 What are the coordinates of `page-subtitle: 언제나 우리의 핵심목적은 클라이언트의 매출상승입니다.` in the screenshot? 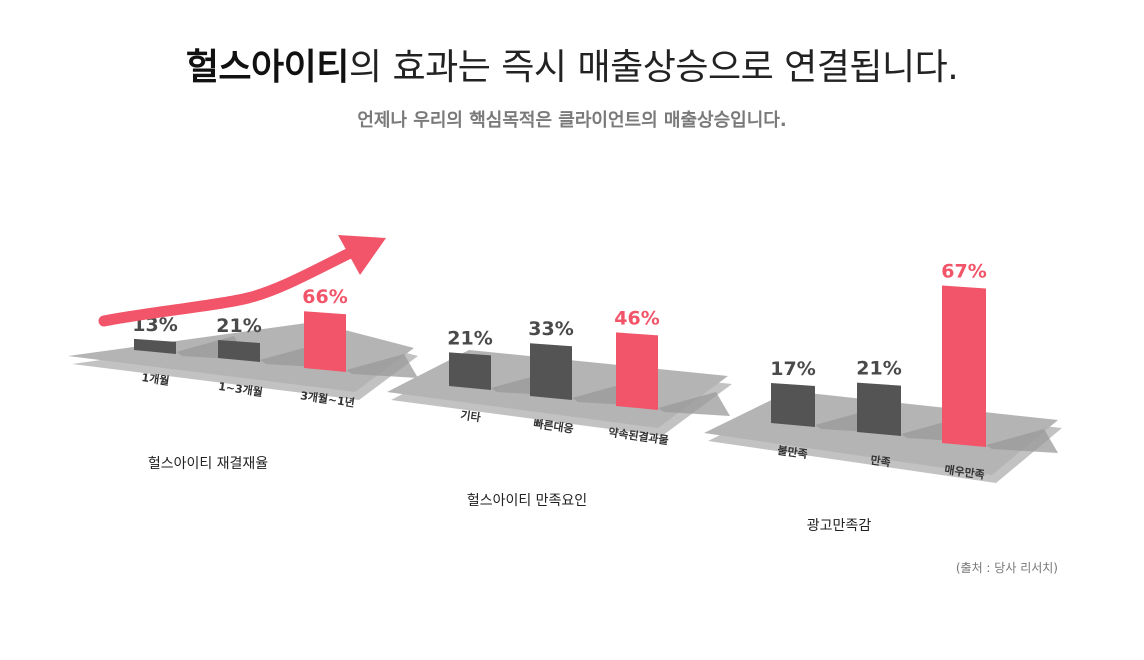 It's located at (572, 120).